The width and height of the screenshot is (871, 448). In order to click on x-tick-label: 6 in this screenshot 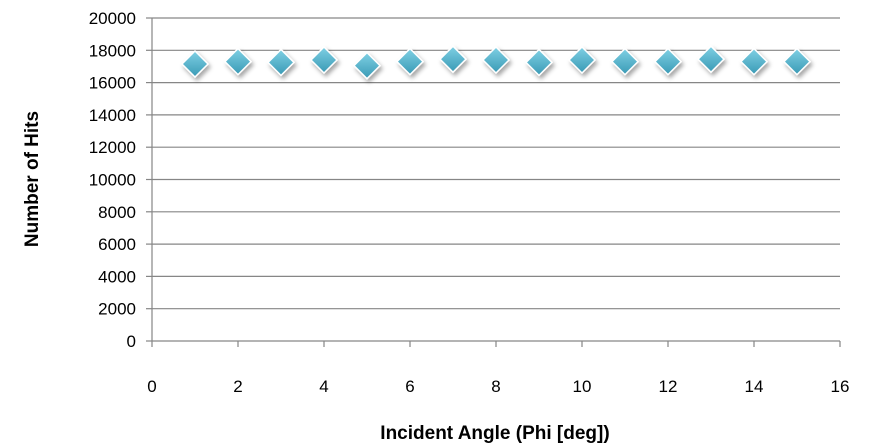, I will do `click(409, 386)`.